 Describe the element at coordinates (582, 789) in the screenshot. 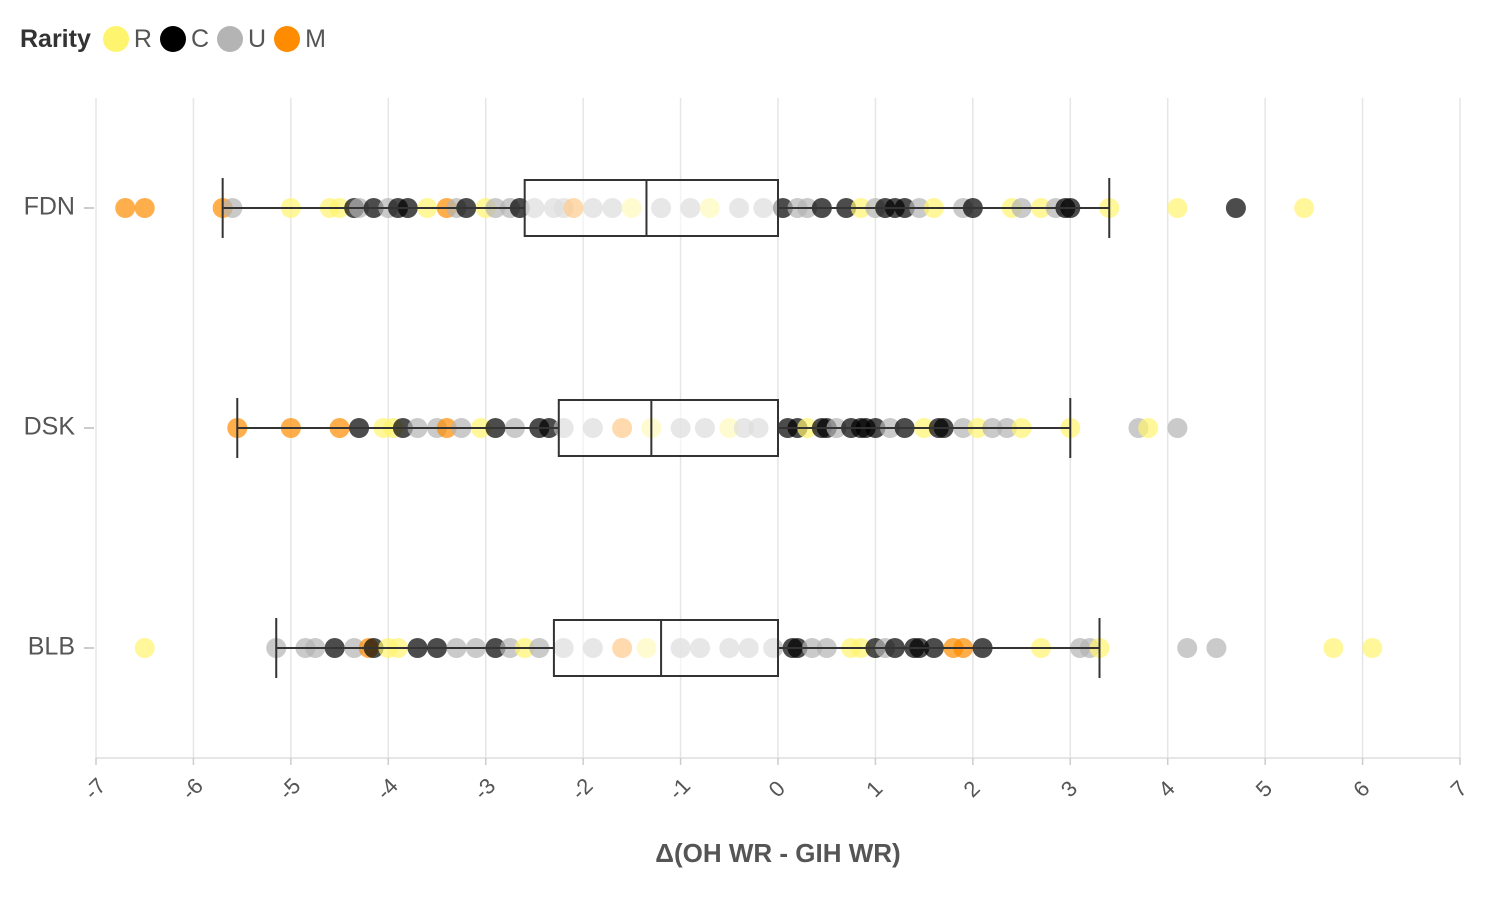

I see `x-tick-label: -2` at that location.